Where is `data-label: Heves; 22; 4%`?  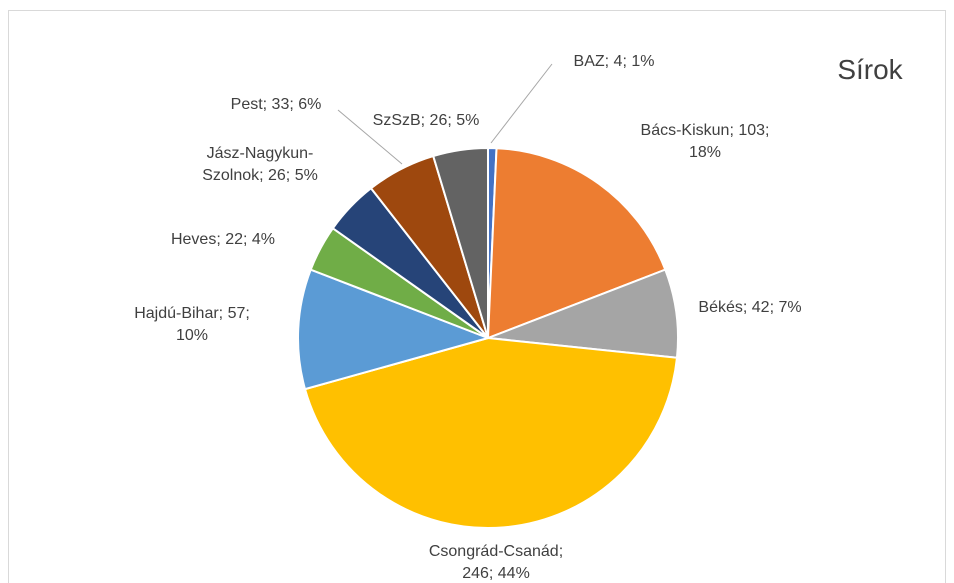 data-label: Heves; 22; 4% is located at coordinates (223, 239).